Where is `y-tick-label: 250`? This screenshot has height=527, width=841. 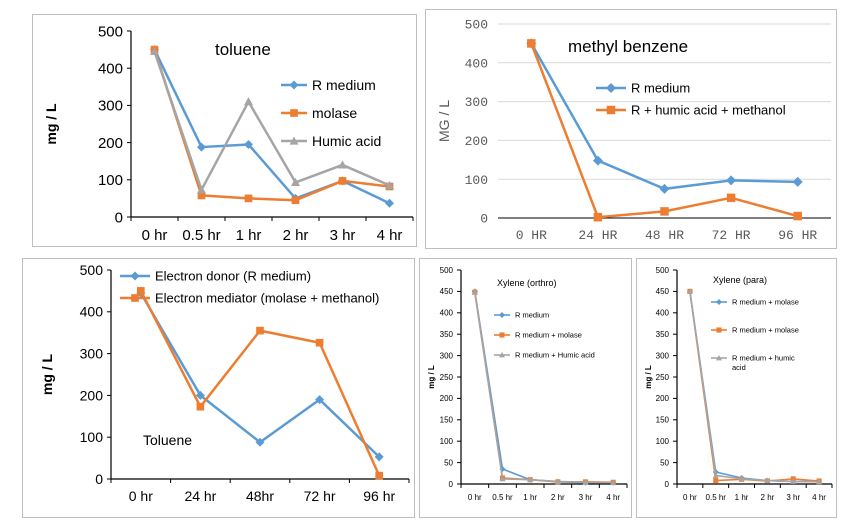
y-tick-label: 250 is located at coordinates (663, 377).